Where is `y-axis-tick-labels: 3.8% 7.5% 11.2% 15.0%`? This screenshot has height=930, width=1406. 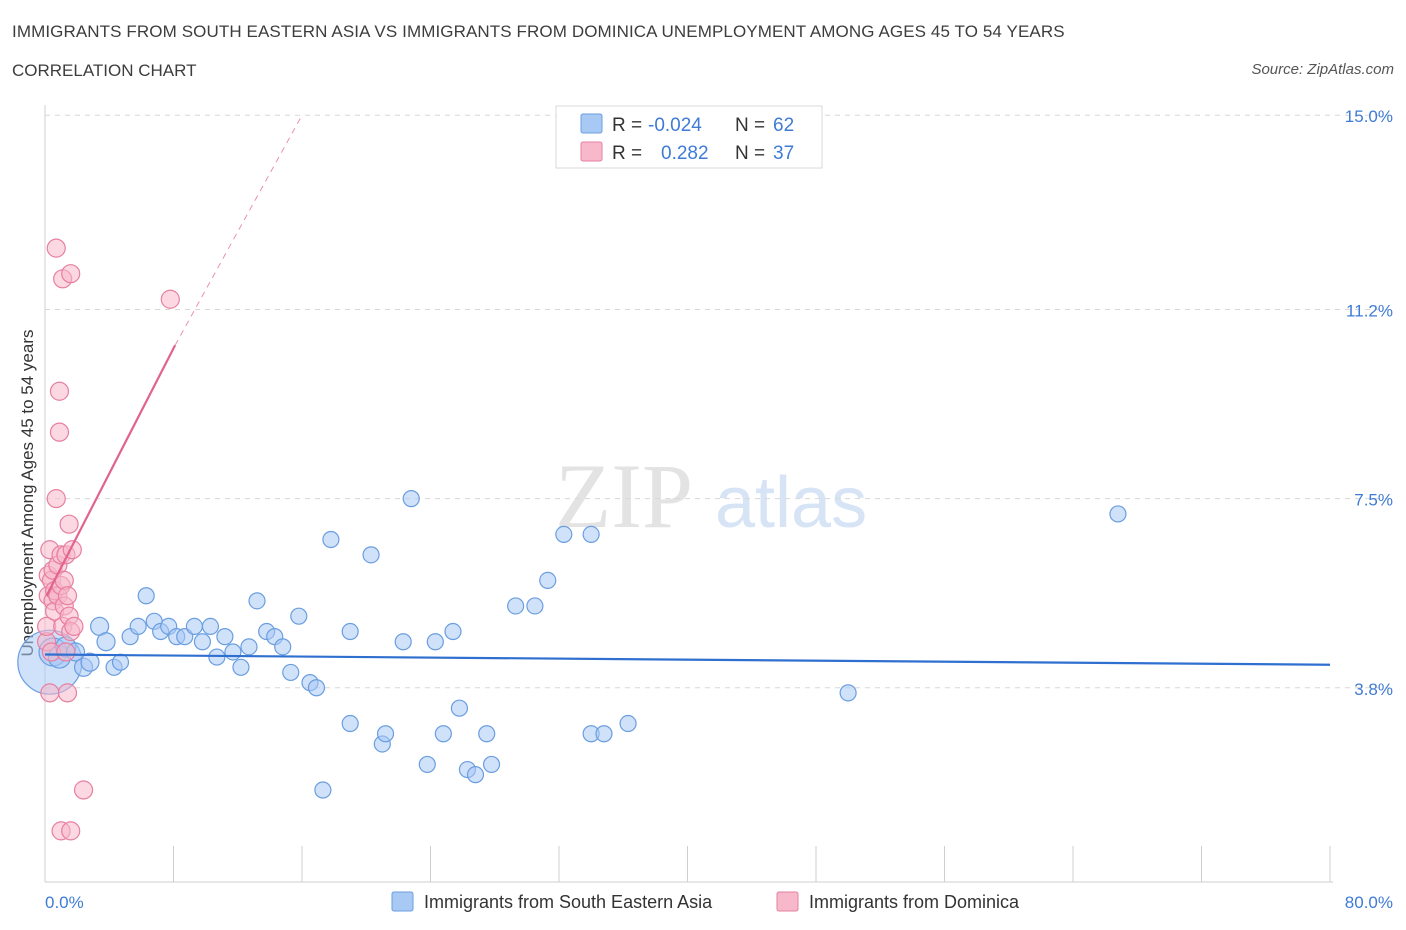 y-axis-tick-labels: 3.8% 7.5% 11.2% 15.0% is located at coordinates (1369, 403).